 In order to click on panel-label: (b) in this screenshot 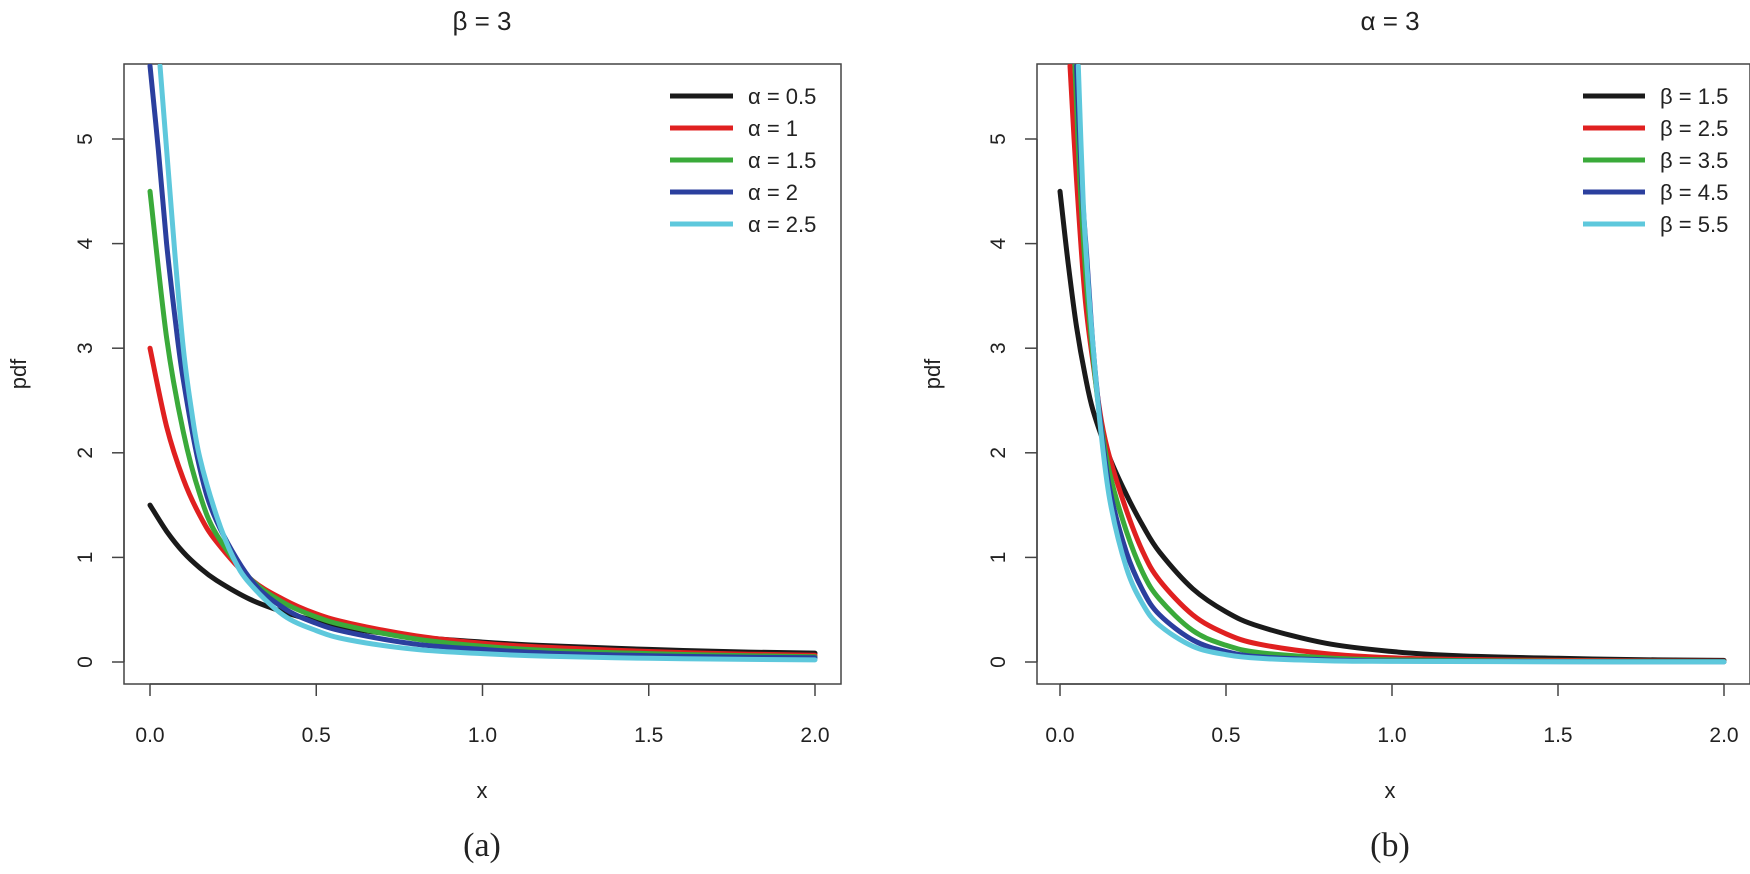, I will do `click(1390, 845)`.